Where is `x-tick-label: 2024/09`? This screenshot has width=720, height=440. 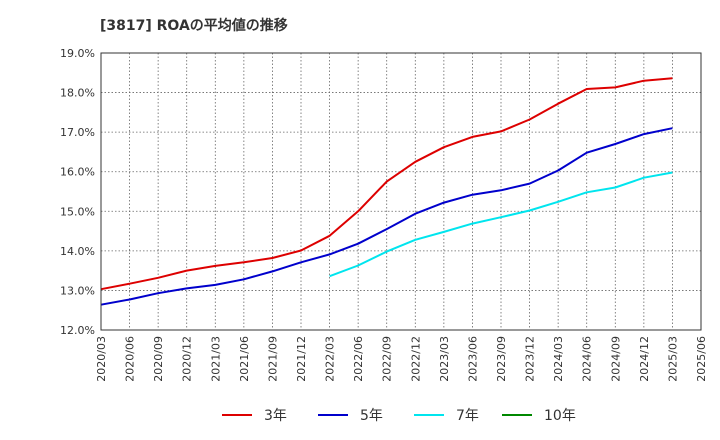
x-tick-label: 2024/09 is located at coordinates (615, 359).